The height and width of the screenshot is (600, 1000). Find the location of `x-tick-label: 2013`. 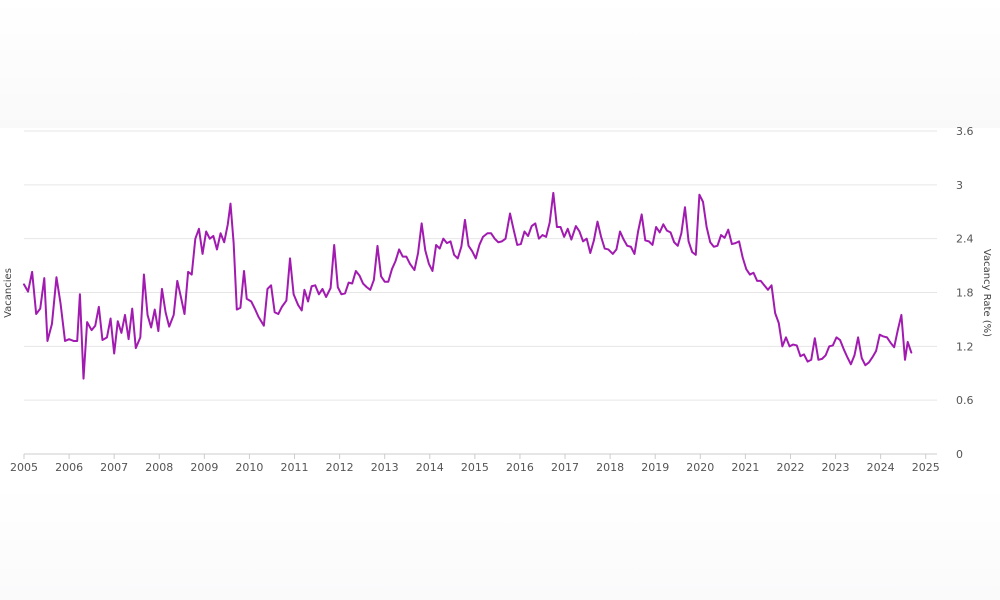

x-tick-label: 2013 is located at coordinates (385, 467).